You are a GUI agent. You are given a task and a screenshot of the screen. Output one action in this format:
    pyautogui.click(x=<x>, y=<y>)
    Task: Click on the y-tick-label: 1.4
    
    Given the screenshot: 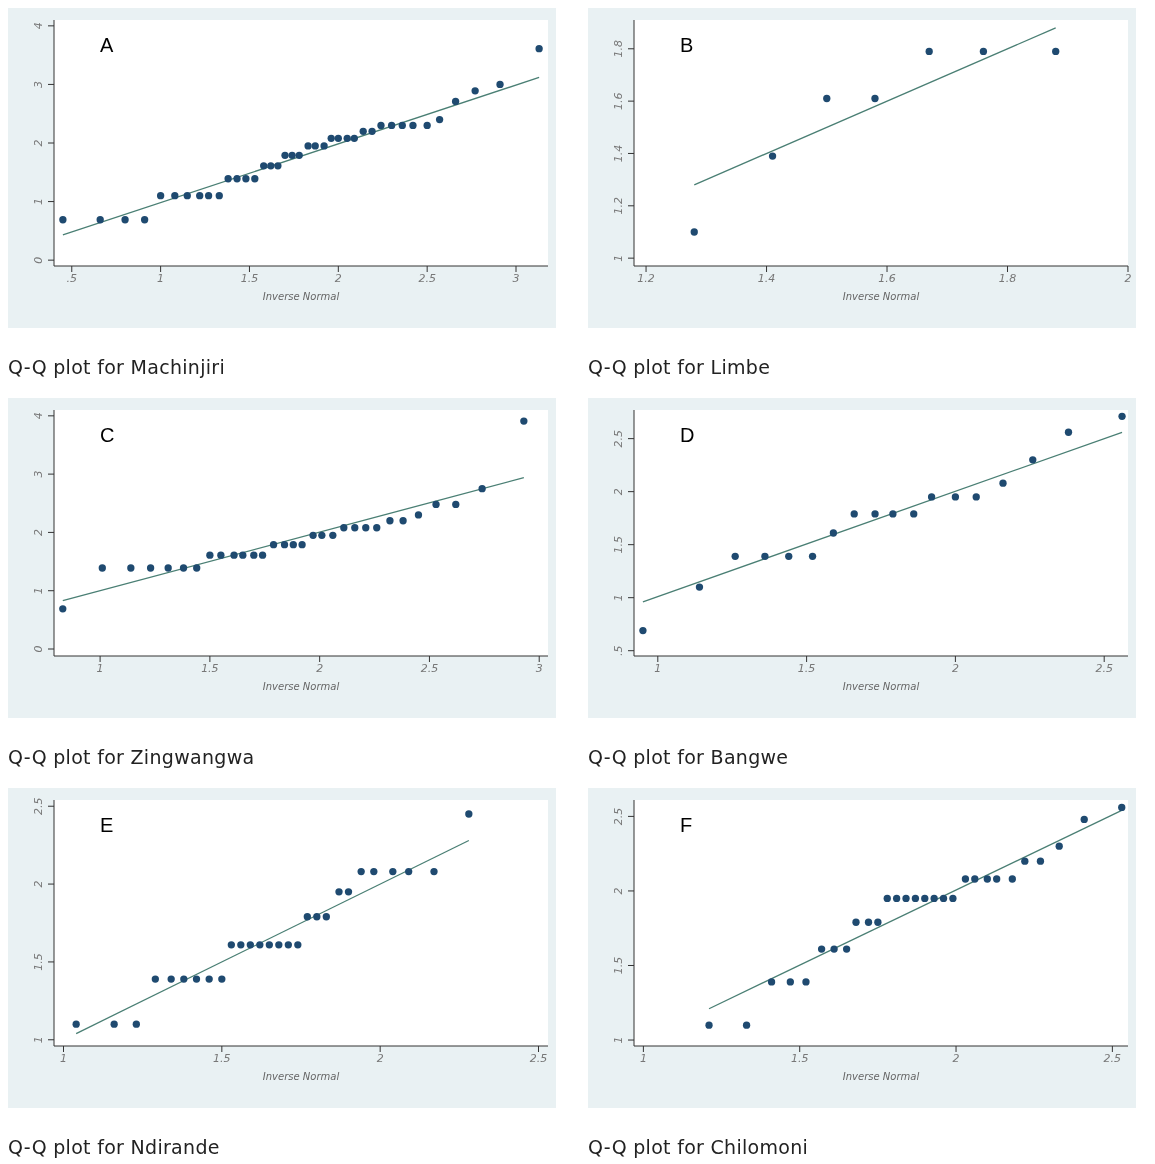 What is the action you would take?
    pyautogui.click(x=618, y=153)
    